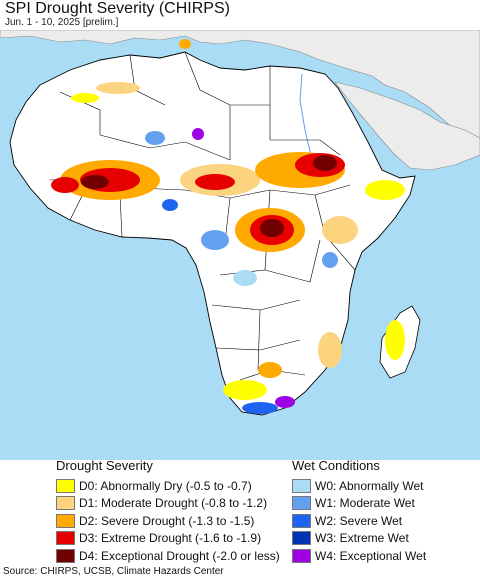  I want to click on legend-label: W0: Abnormally Wet, so click(369, 485).